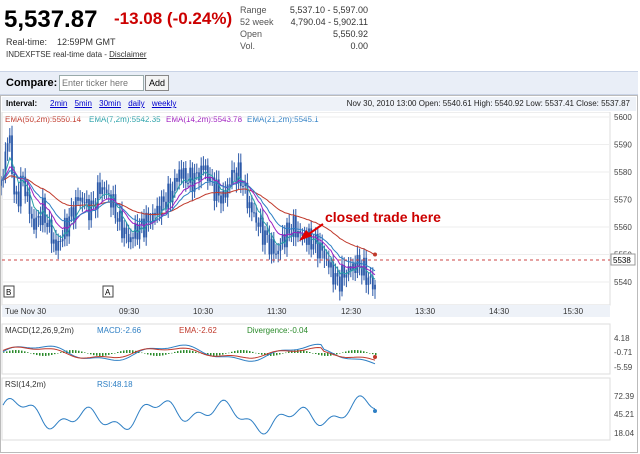 This screenshot has height=454, width=640. Describe the element at coordinates (136, 103) in the screenshot. I see `interval-daily: daily` at that location.